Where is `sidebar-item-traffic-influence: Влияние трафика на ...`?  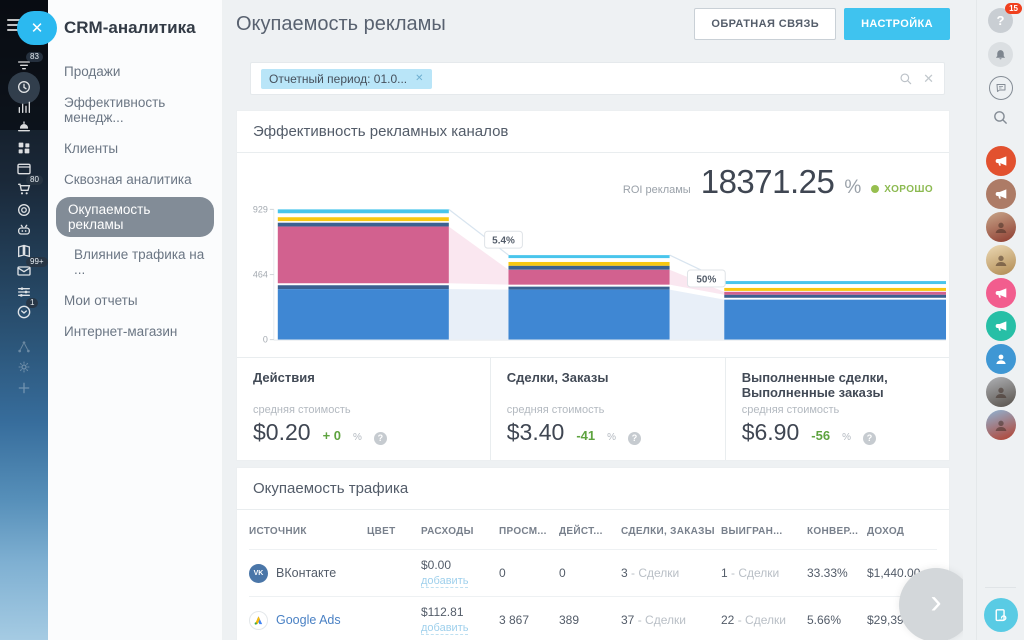 sidebar-item-traffic-influence: Влияние трафика на ... is located at coordinates (139, 262).